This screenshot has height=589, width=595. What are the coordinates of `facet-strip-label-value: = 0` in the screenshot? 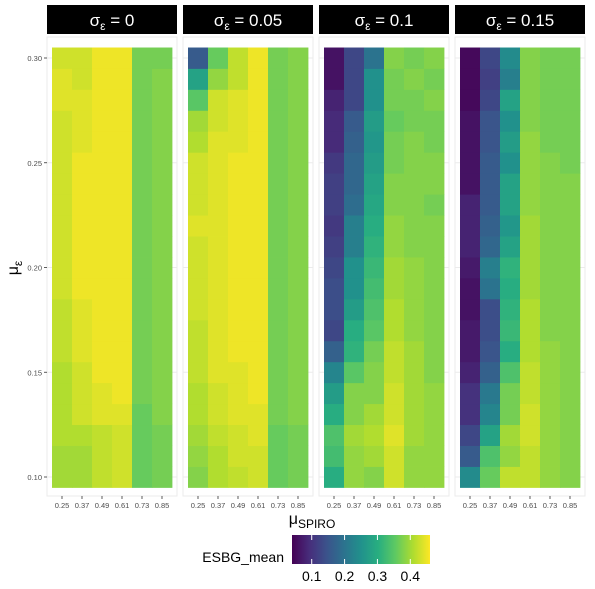 It's located at (120, 20).